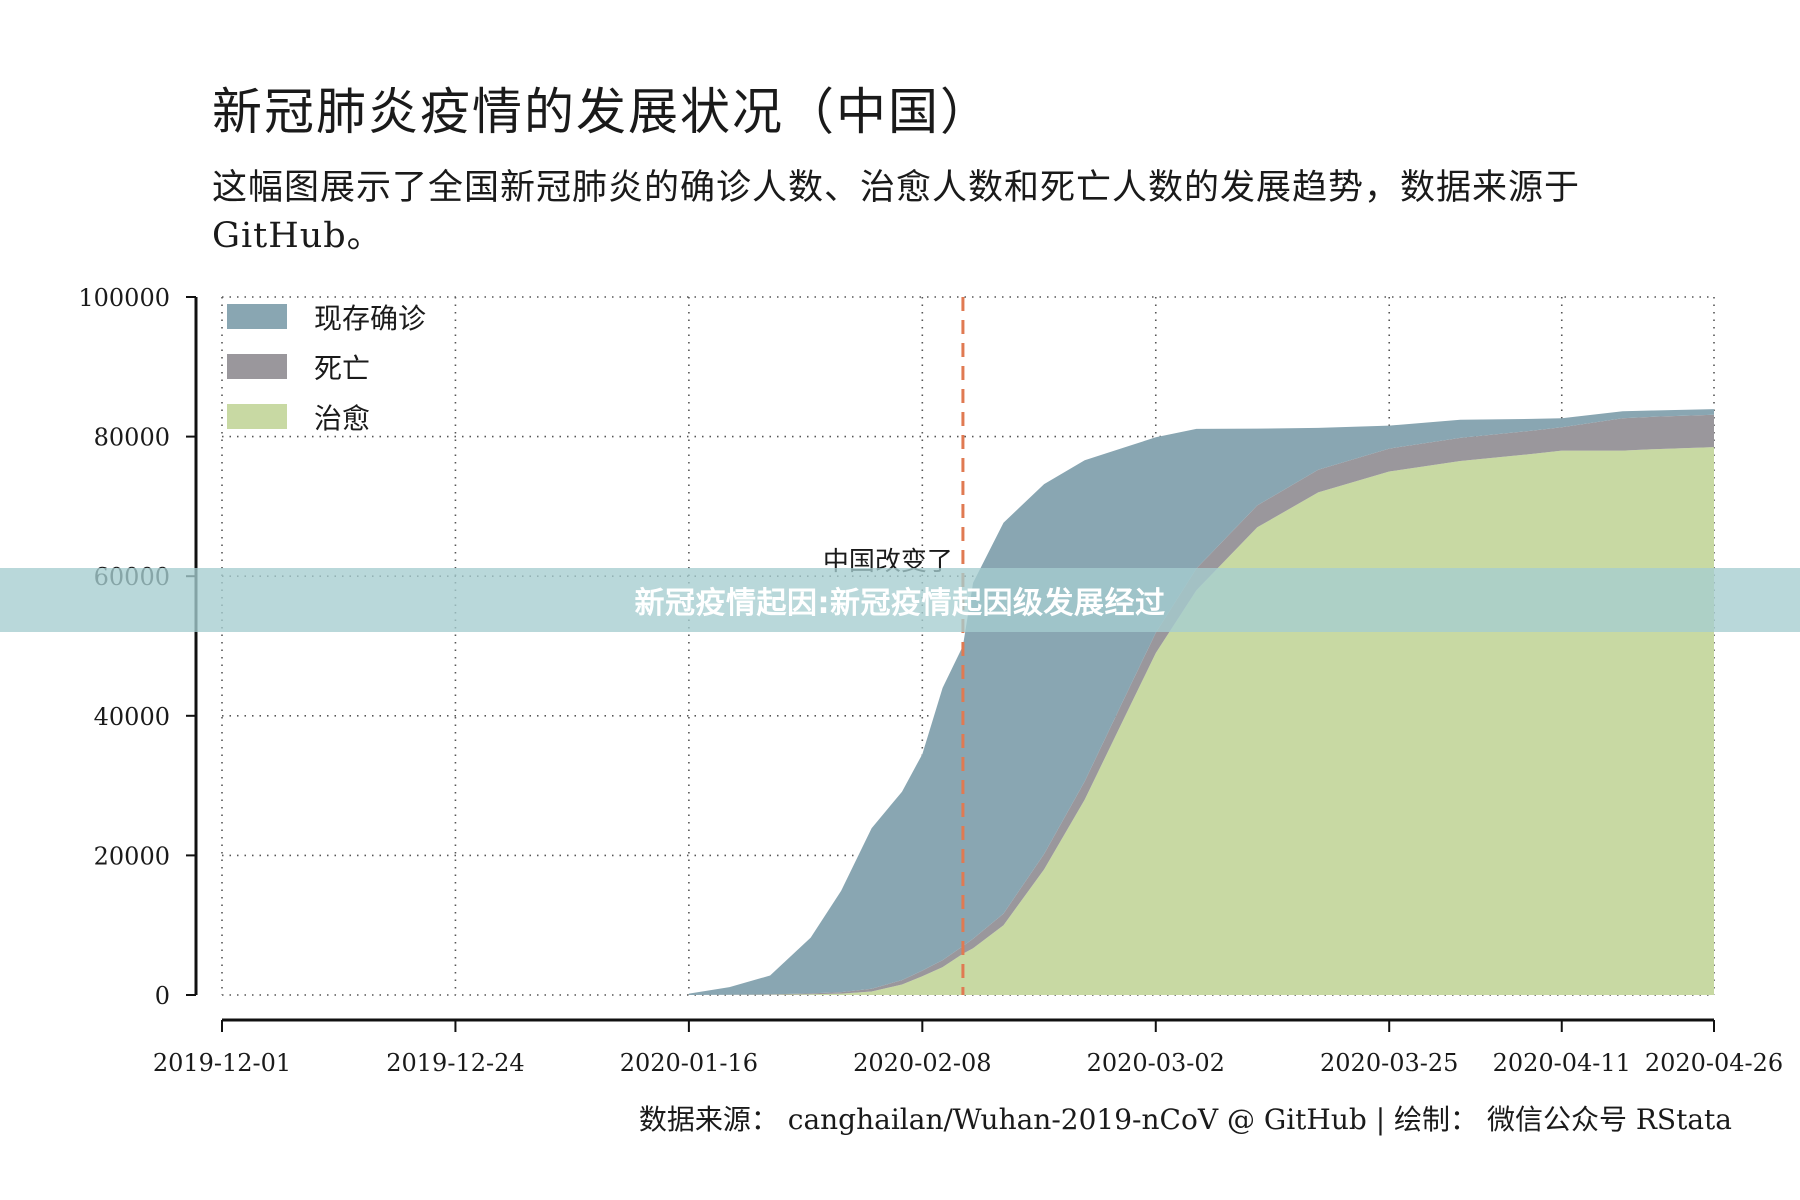 The width and height of the screenshot is (1800, 1200). I want to click on chart-title: 新冠肺炎疫情的发展状况（中国）, so click(602, 112).